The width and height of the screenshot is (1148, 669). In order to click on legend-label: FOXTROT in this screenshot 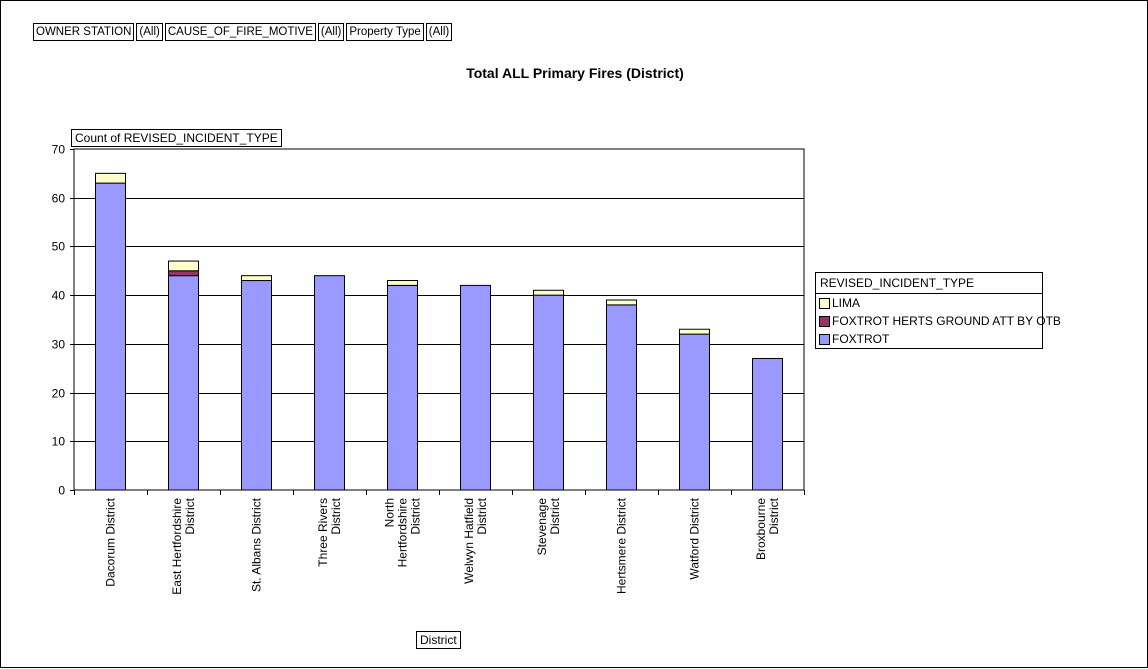, I will do `click(861, 339)`.